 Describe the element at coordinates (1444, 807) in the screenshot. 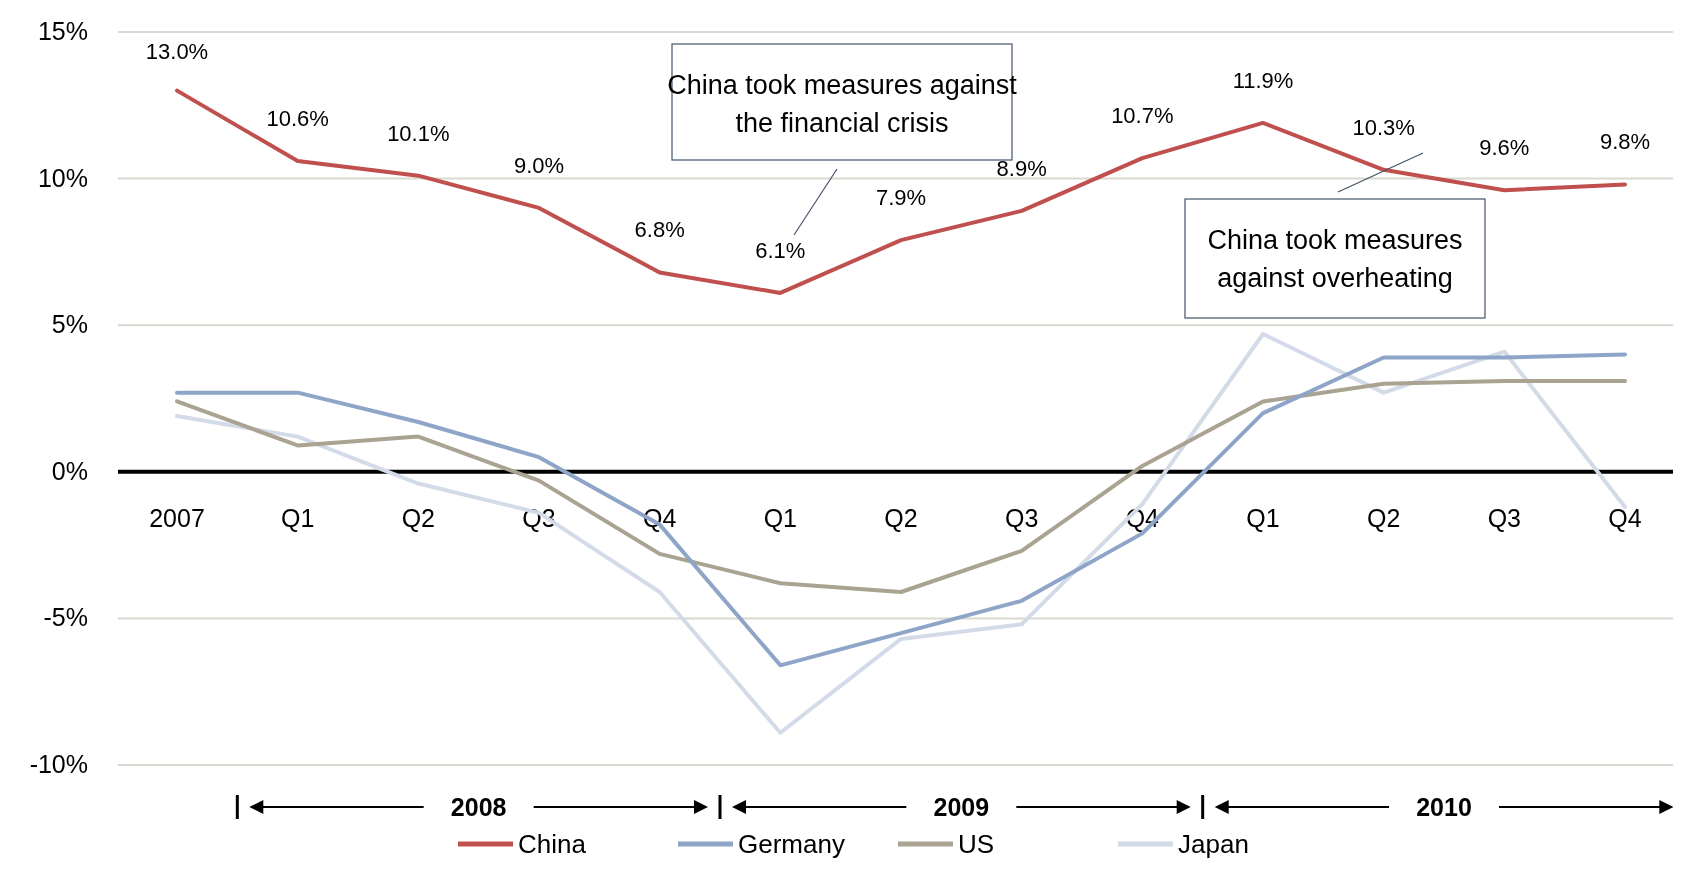

I see `text: 2010` at that location.